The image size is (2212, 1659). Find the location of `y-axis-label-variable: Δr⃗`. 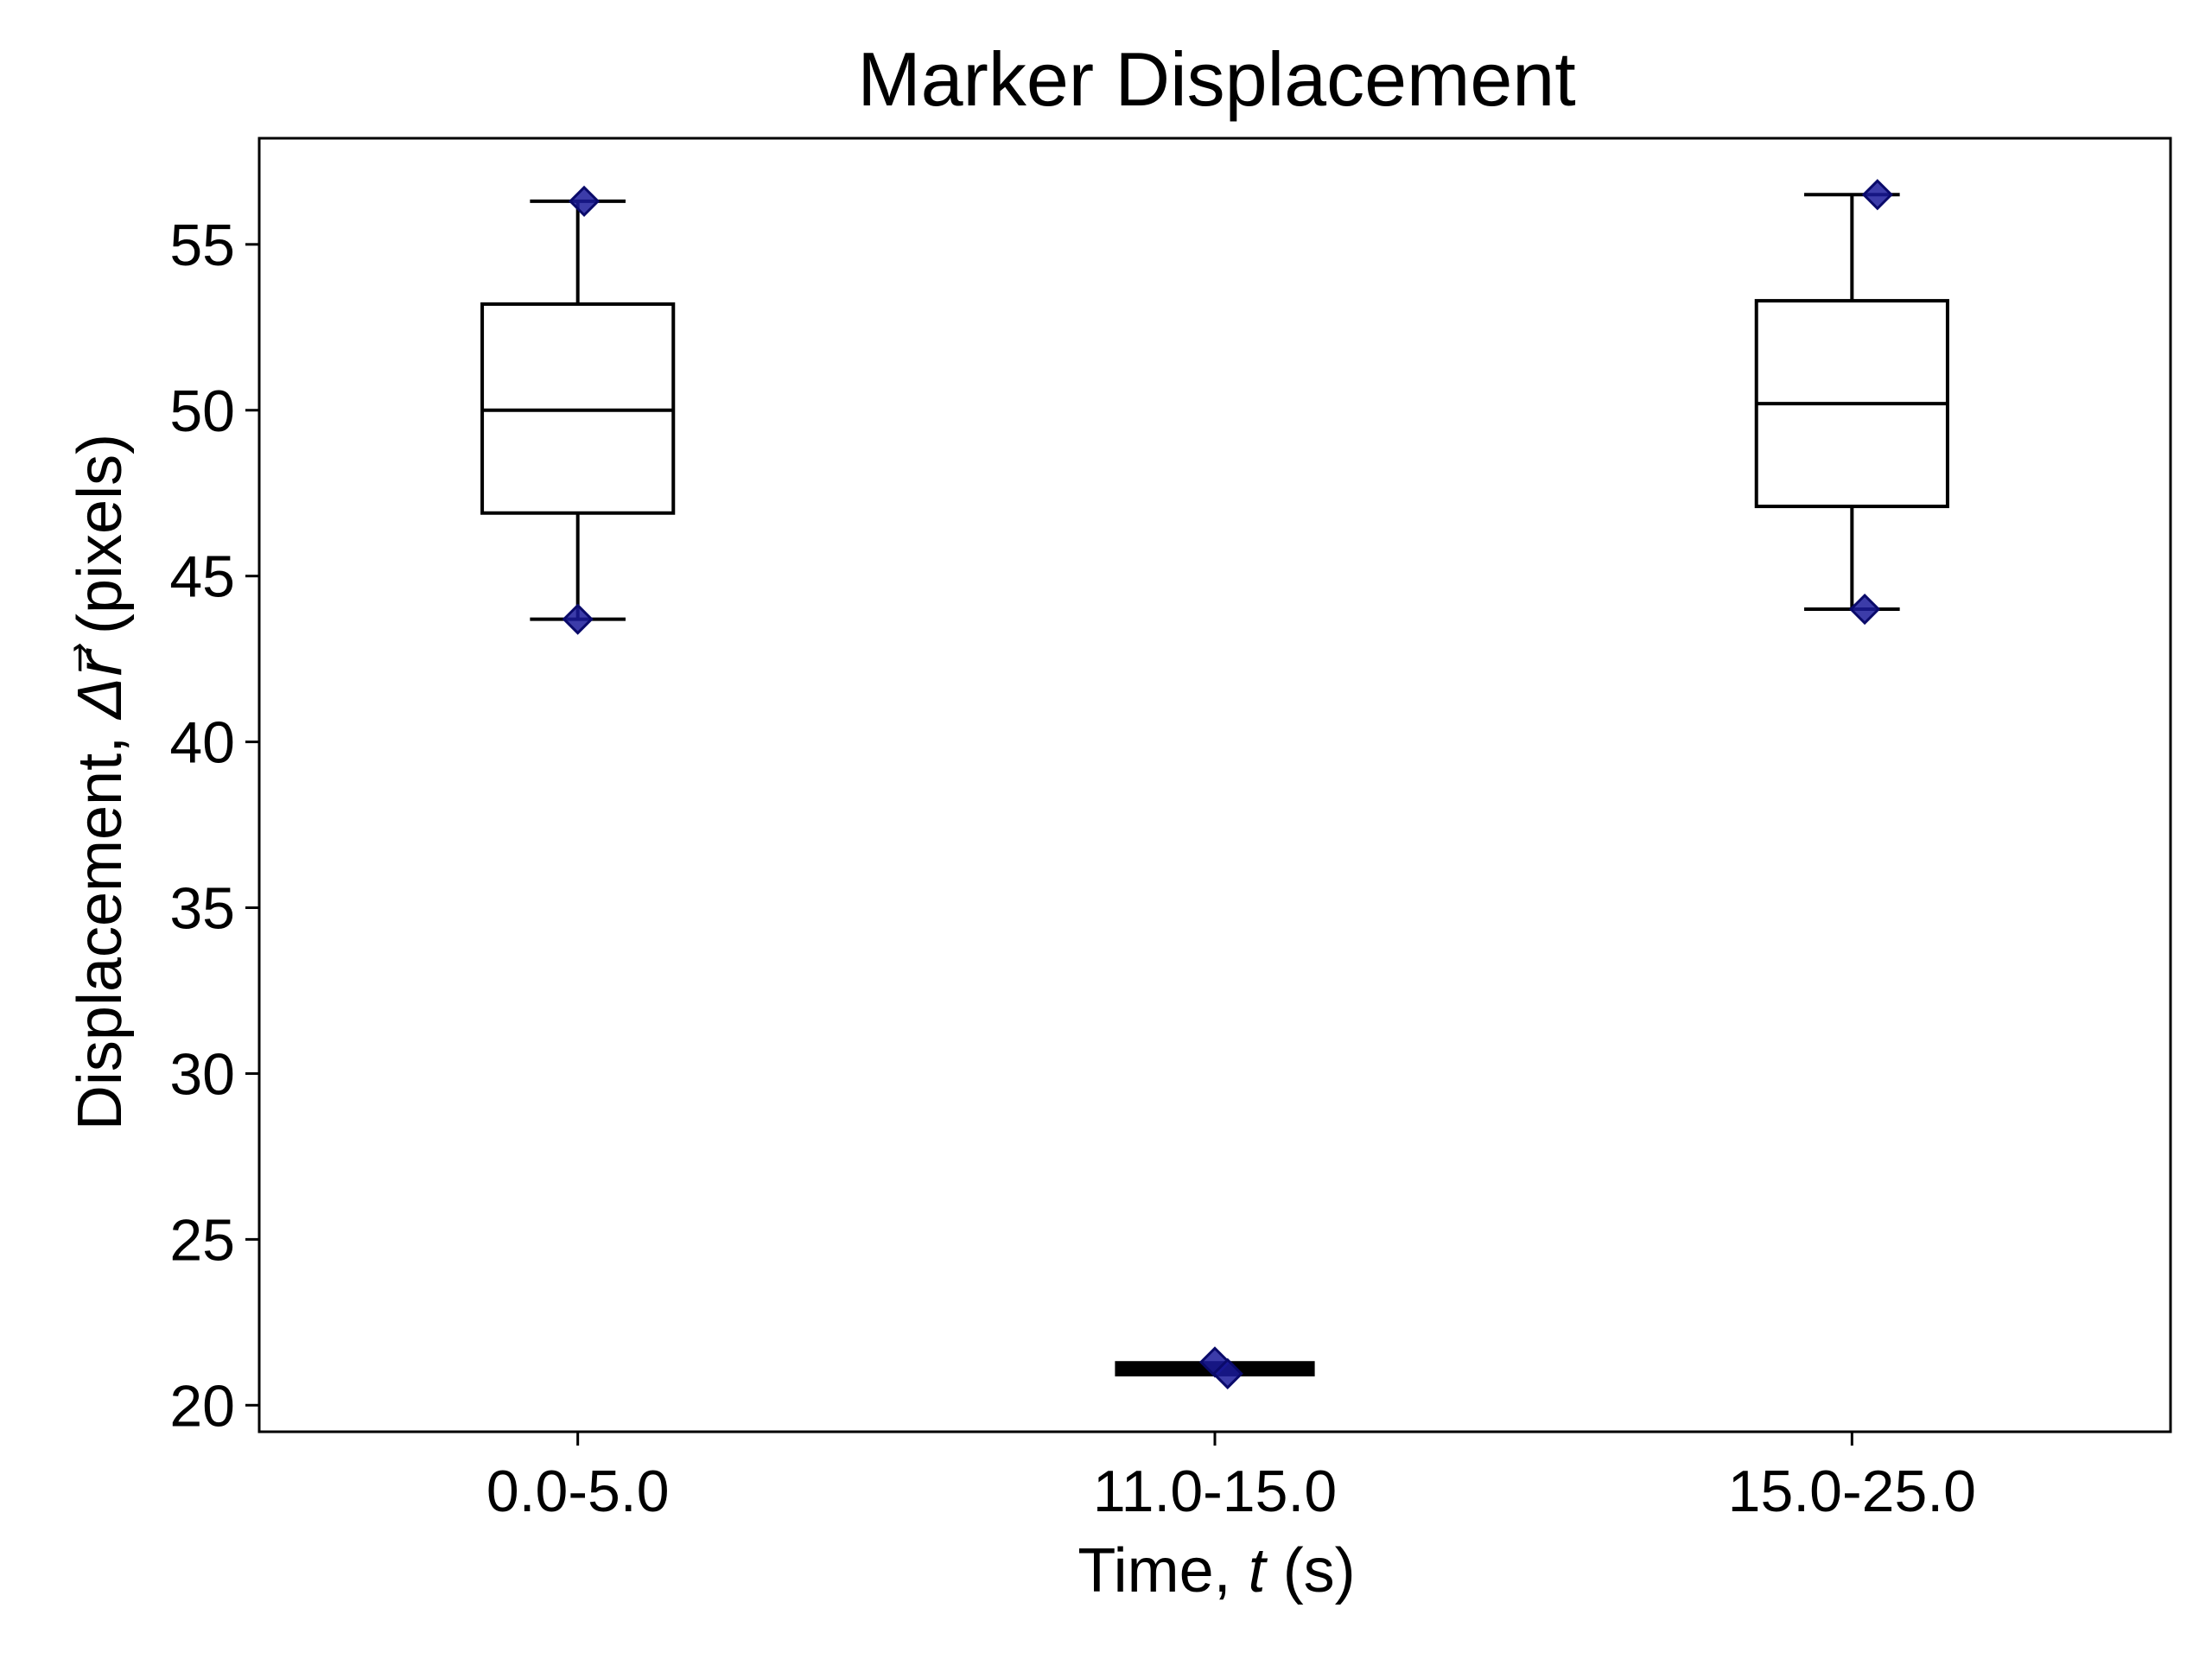

y-axis-label-variable: Δr⃗ is located at coordinates (100, 682).